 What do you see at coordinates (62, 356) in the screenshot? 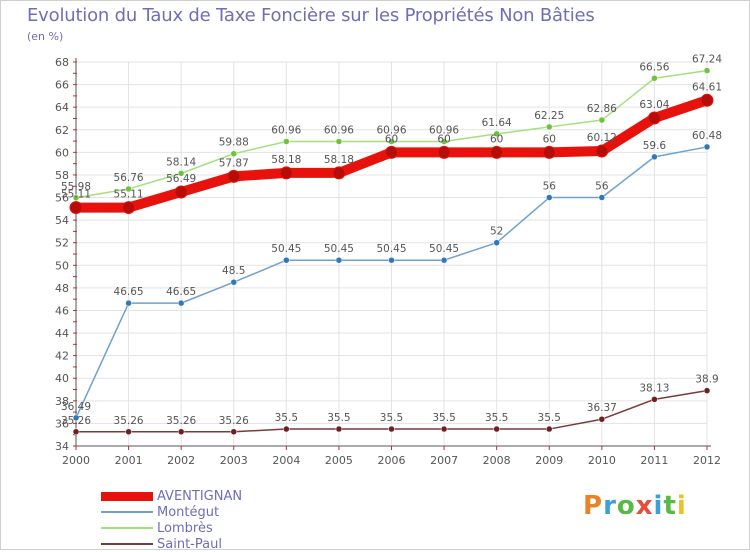
I see `y-tick-label: 42` at bounding box center [62, 356].